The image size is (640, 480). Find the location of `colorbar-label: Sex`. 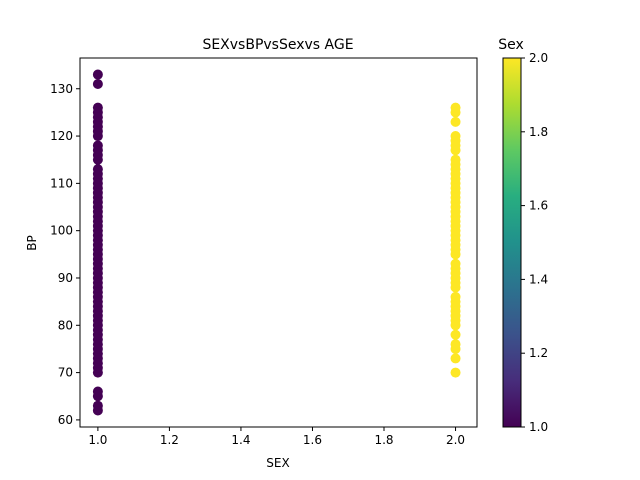

colorbar-label: Sex is located at coordinates (511, 45).